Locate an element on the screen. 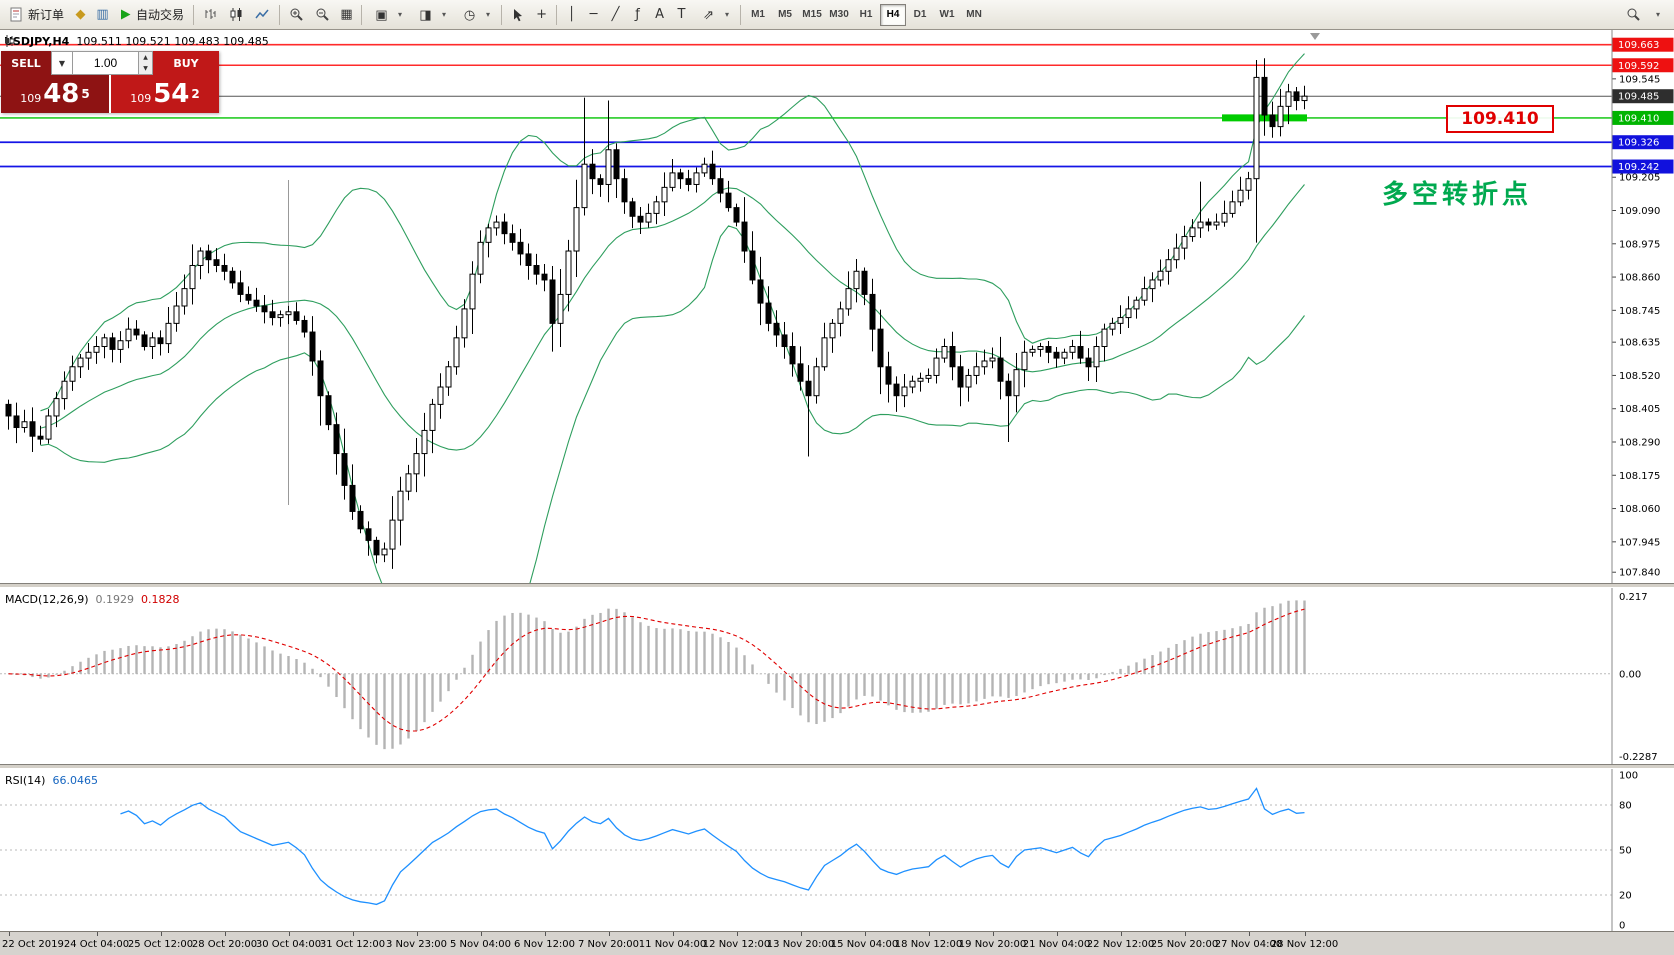 This screenshot has width=1674, height=955. candlestick-chart-button is located at coordinates (236, 15).